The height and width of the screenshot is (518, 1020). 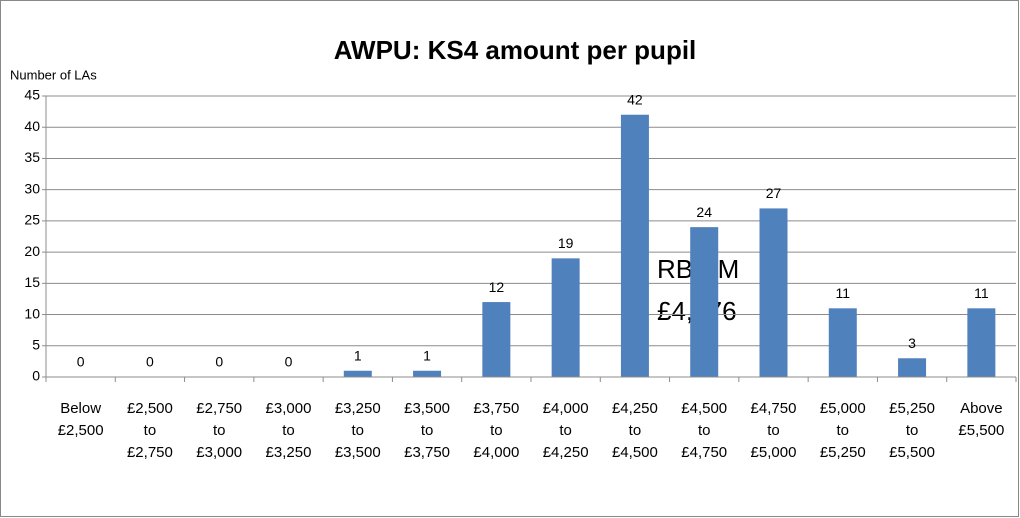 What do you see at coordinates (36, 344) in the screenshot?
I see `y-tick-label: 5` at bounding box center [36, 344].